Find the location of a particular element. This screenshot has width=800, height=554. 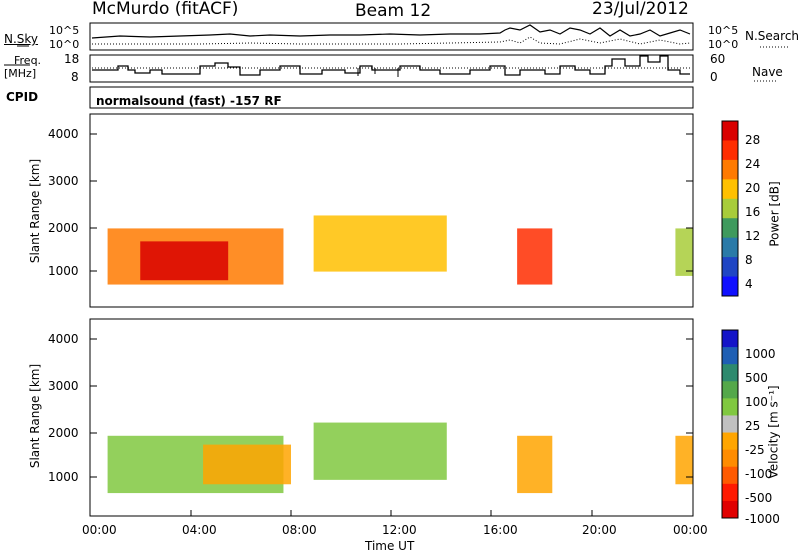

cpid-text: normalsound (fast) -157 RF is located at coordinates (189, 101).